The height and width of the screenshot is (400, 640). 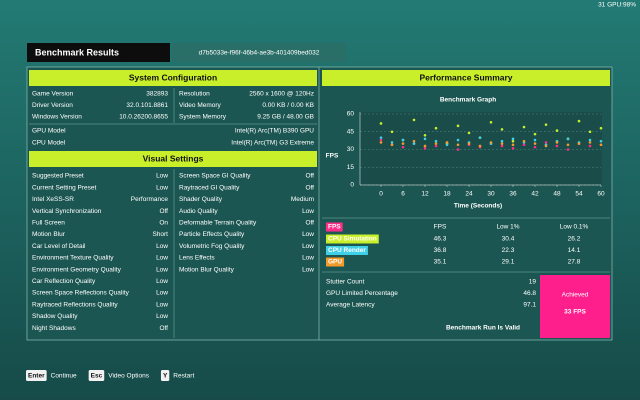 I want to click on setting-label: Raytraced GI Quality, so click(x=209, y=187).